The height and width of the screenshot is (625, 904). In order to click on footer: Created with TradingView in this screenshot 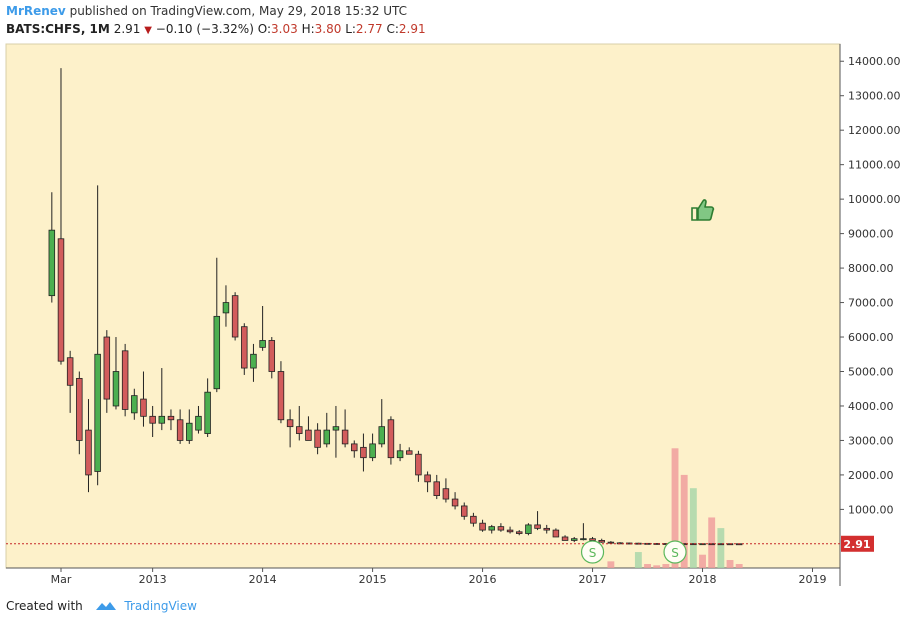, I will do `click(101, 606)`.